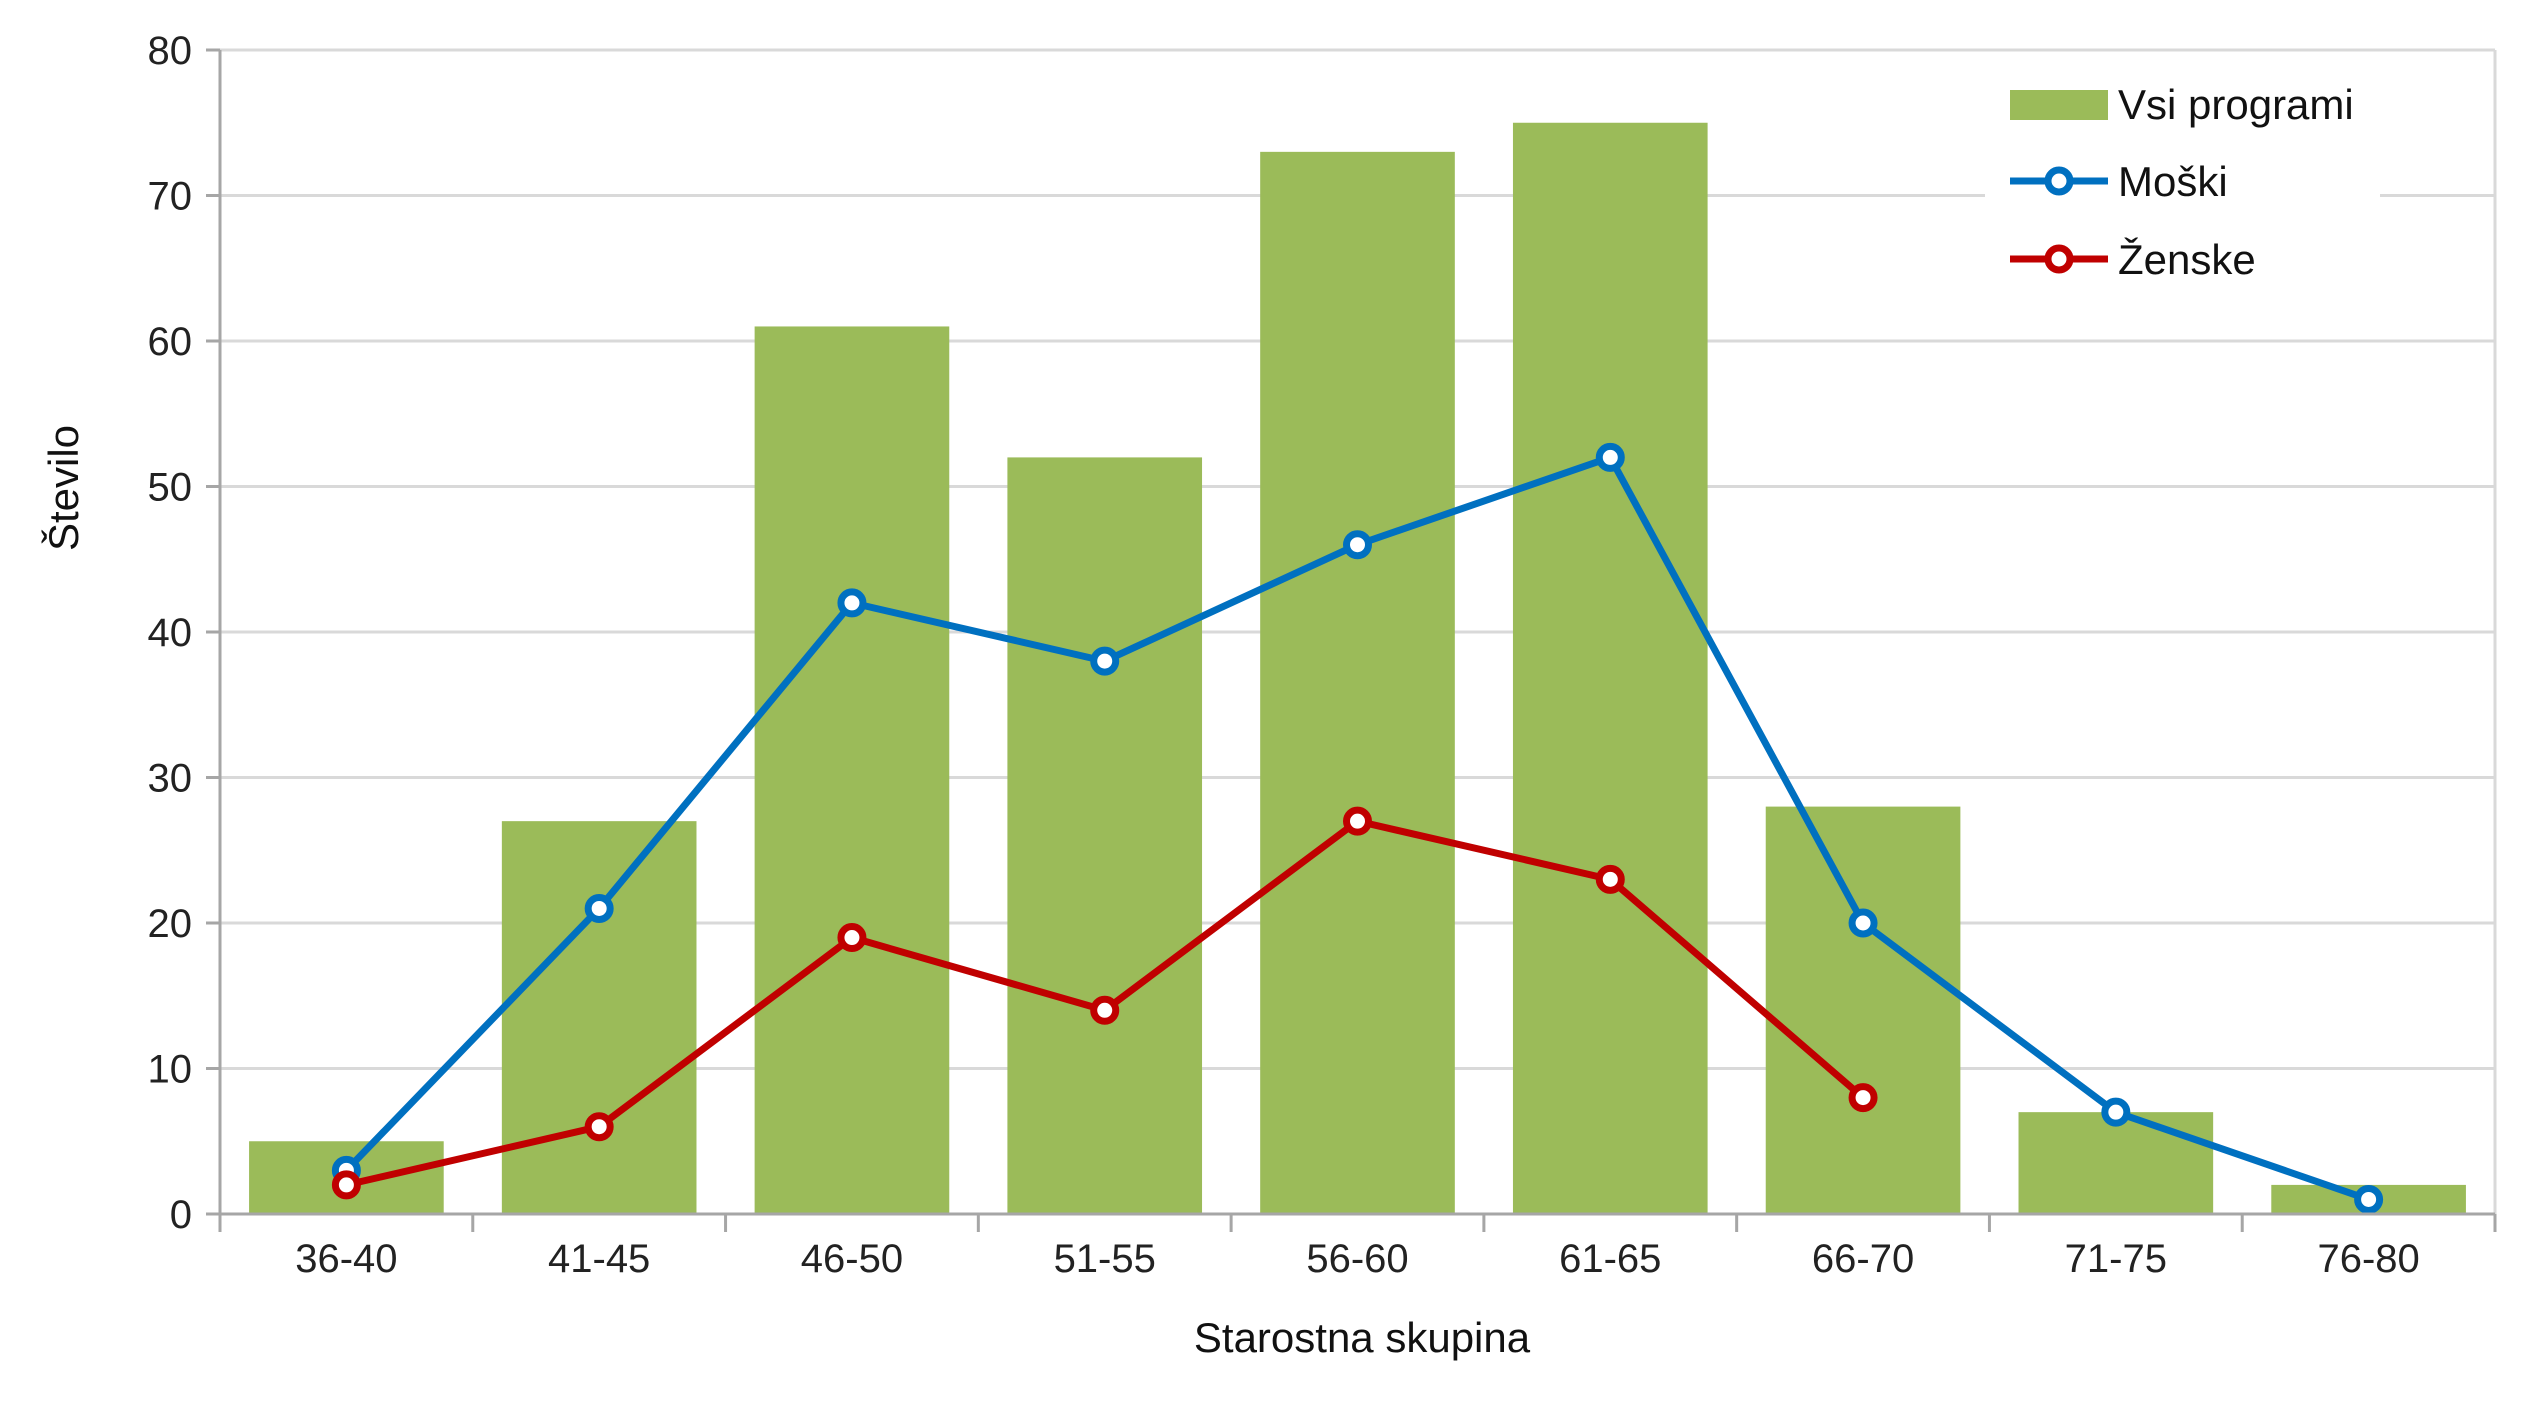  I want to click on x-tick-label-71-75: 71-75, so click(2116, 1259).